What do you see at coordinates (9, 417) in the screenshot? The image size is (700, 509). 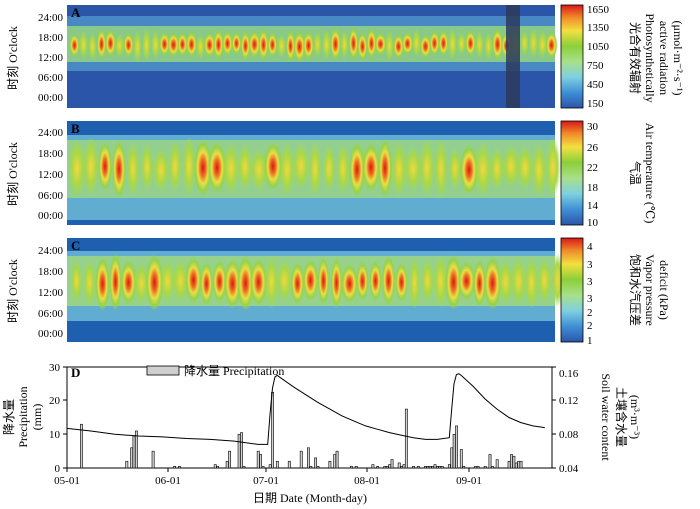 I see `y-axis-left-label-cn: 降水量` at bounding box center [9, 417].